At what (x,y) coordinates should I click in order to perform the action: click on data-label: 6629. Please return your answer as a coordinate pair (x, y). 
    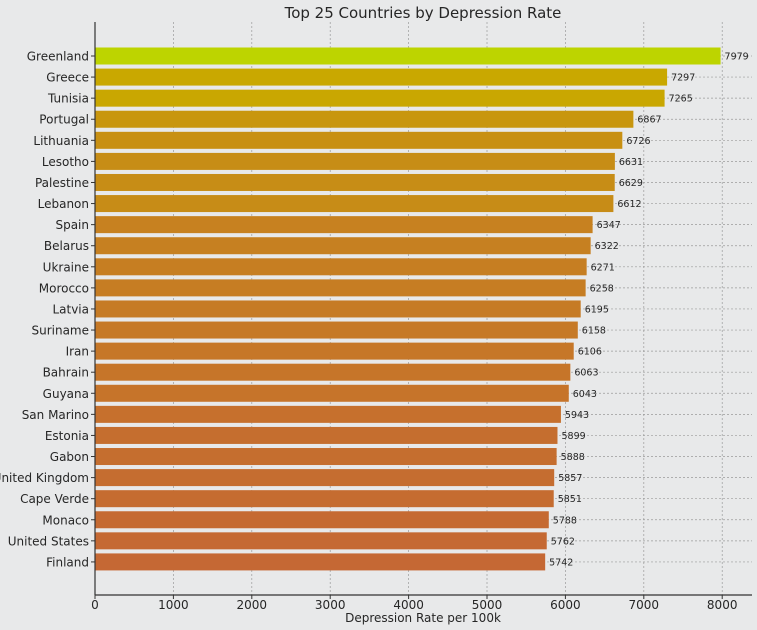
    Looking at the image, I should click on (631, 183).